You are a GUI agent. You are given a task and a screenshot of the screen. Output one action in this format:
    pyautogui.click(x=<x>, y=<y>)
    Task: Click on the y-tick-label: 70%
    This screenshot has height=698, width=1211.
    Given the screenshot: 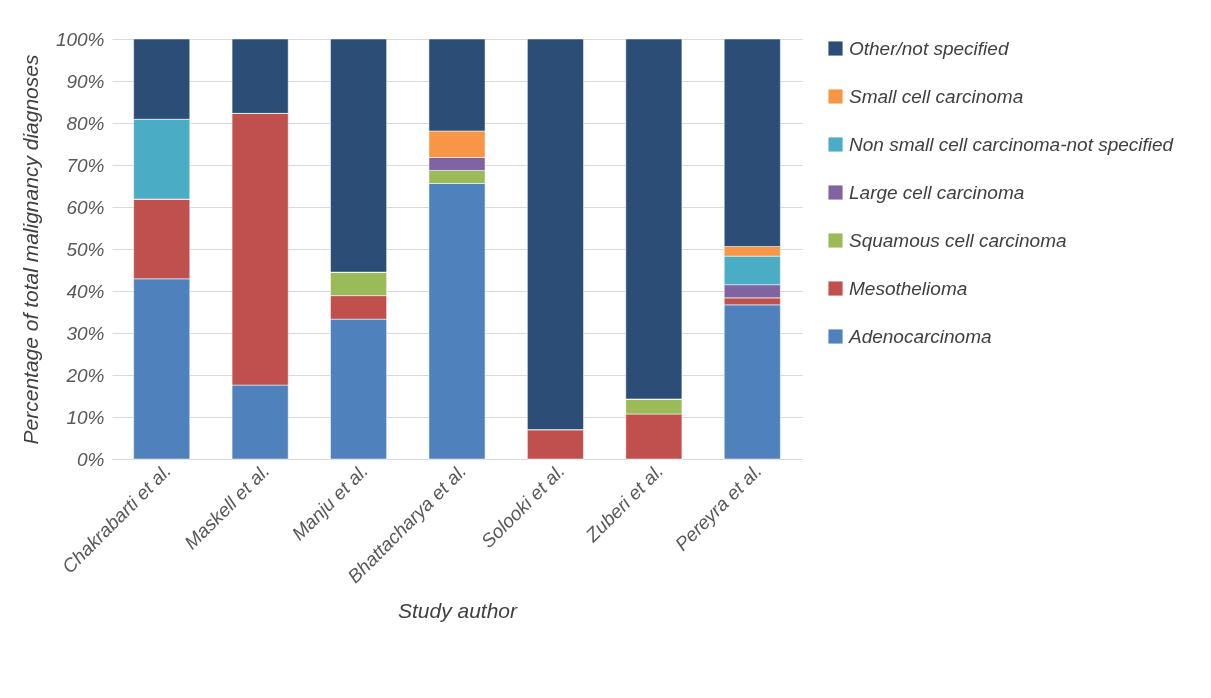 What is the action you would take?
    pyautogui.click(x=85, y=165)
    